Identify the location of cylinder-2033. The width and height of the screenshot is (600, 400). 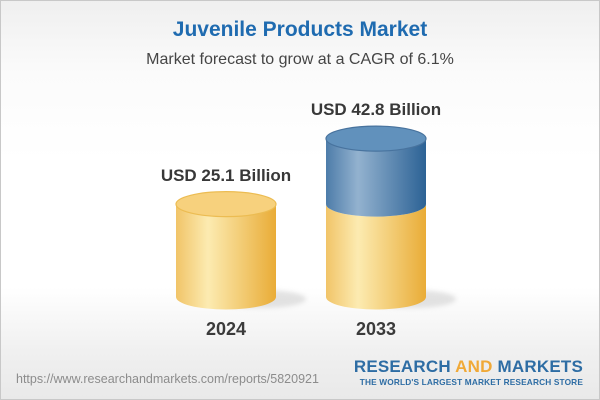
(390, 217).